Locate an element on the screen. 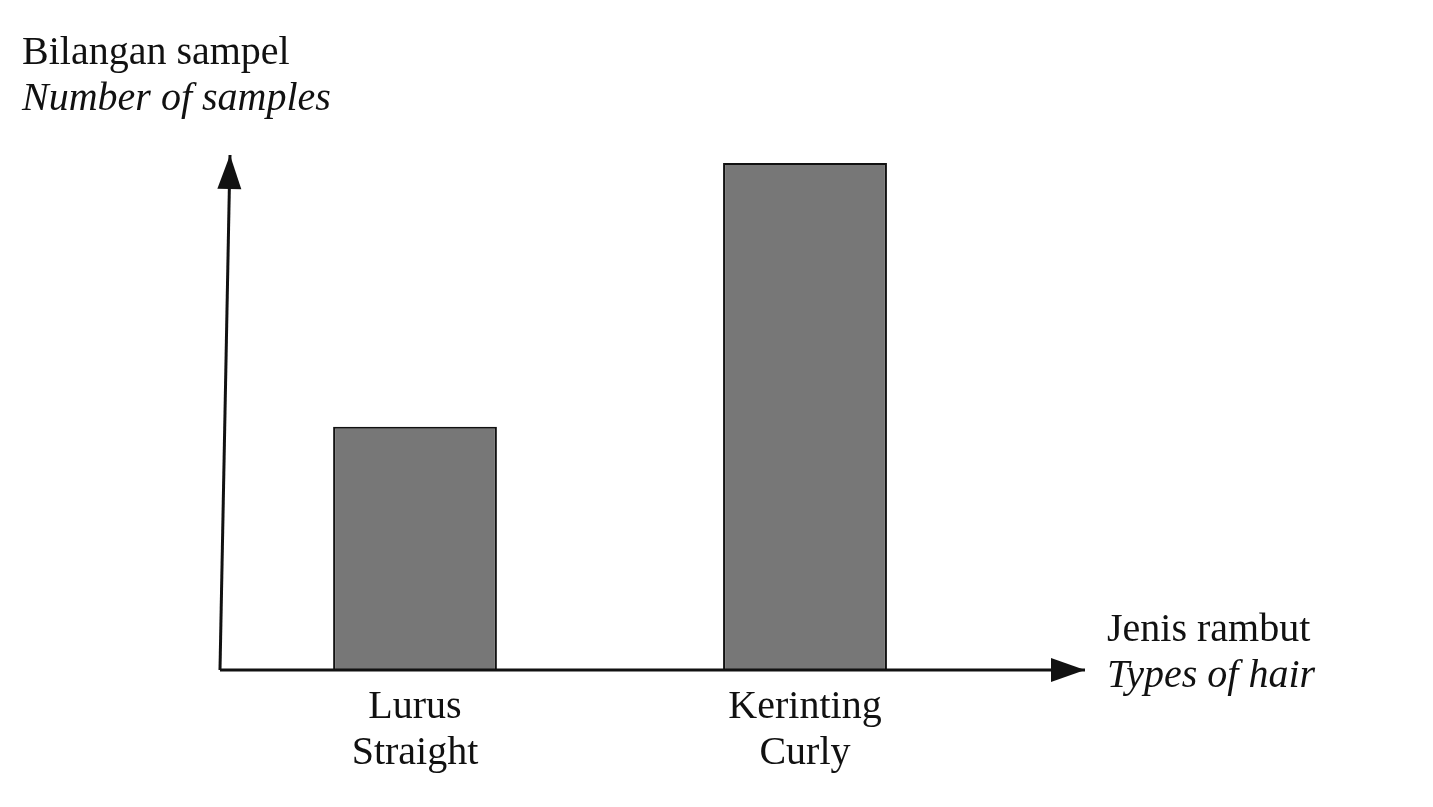  x-tick-label: Kerinting Curly is located at coordinates (805, 727).